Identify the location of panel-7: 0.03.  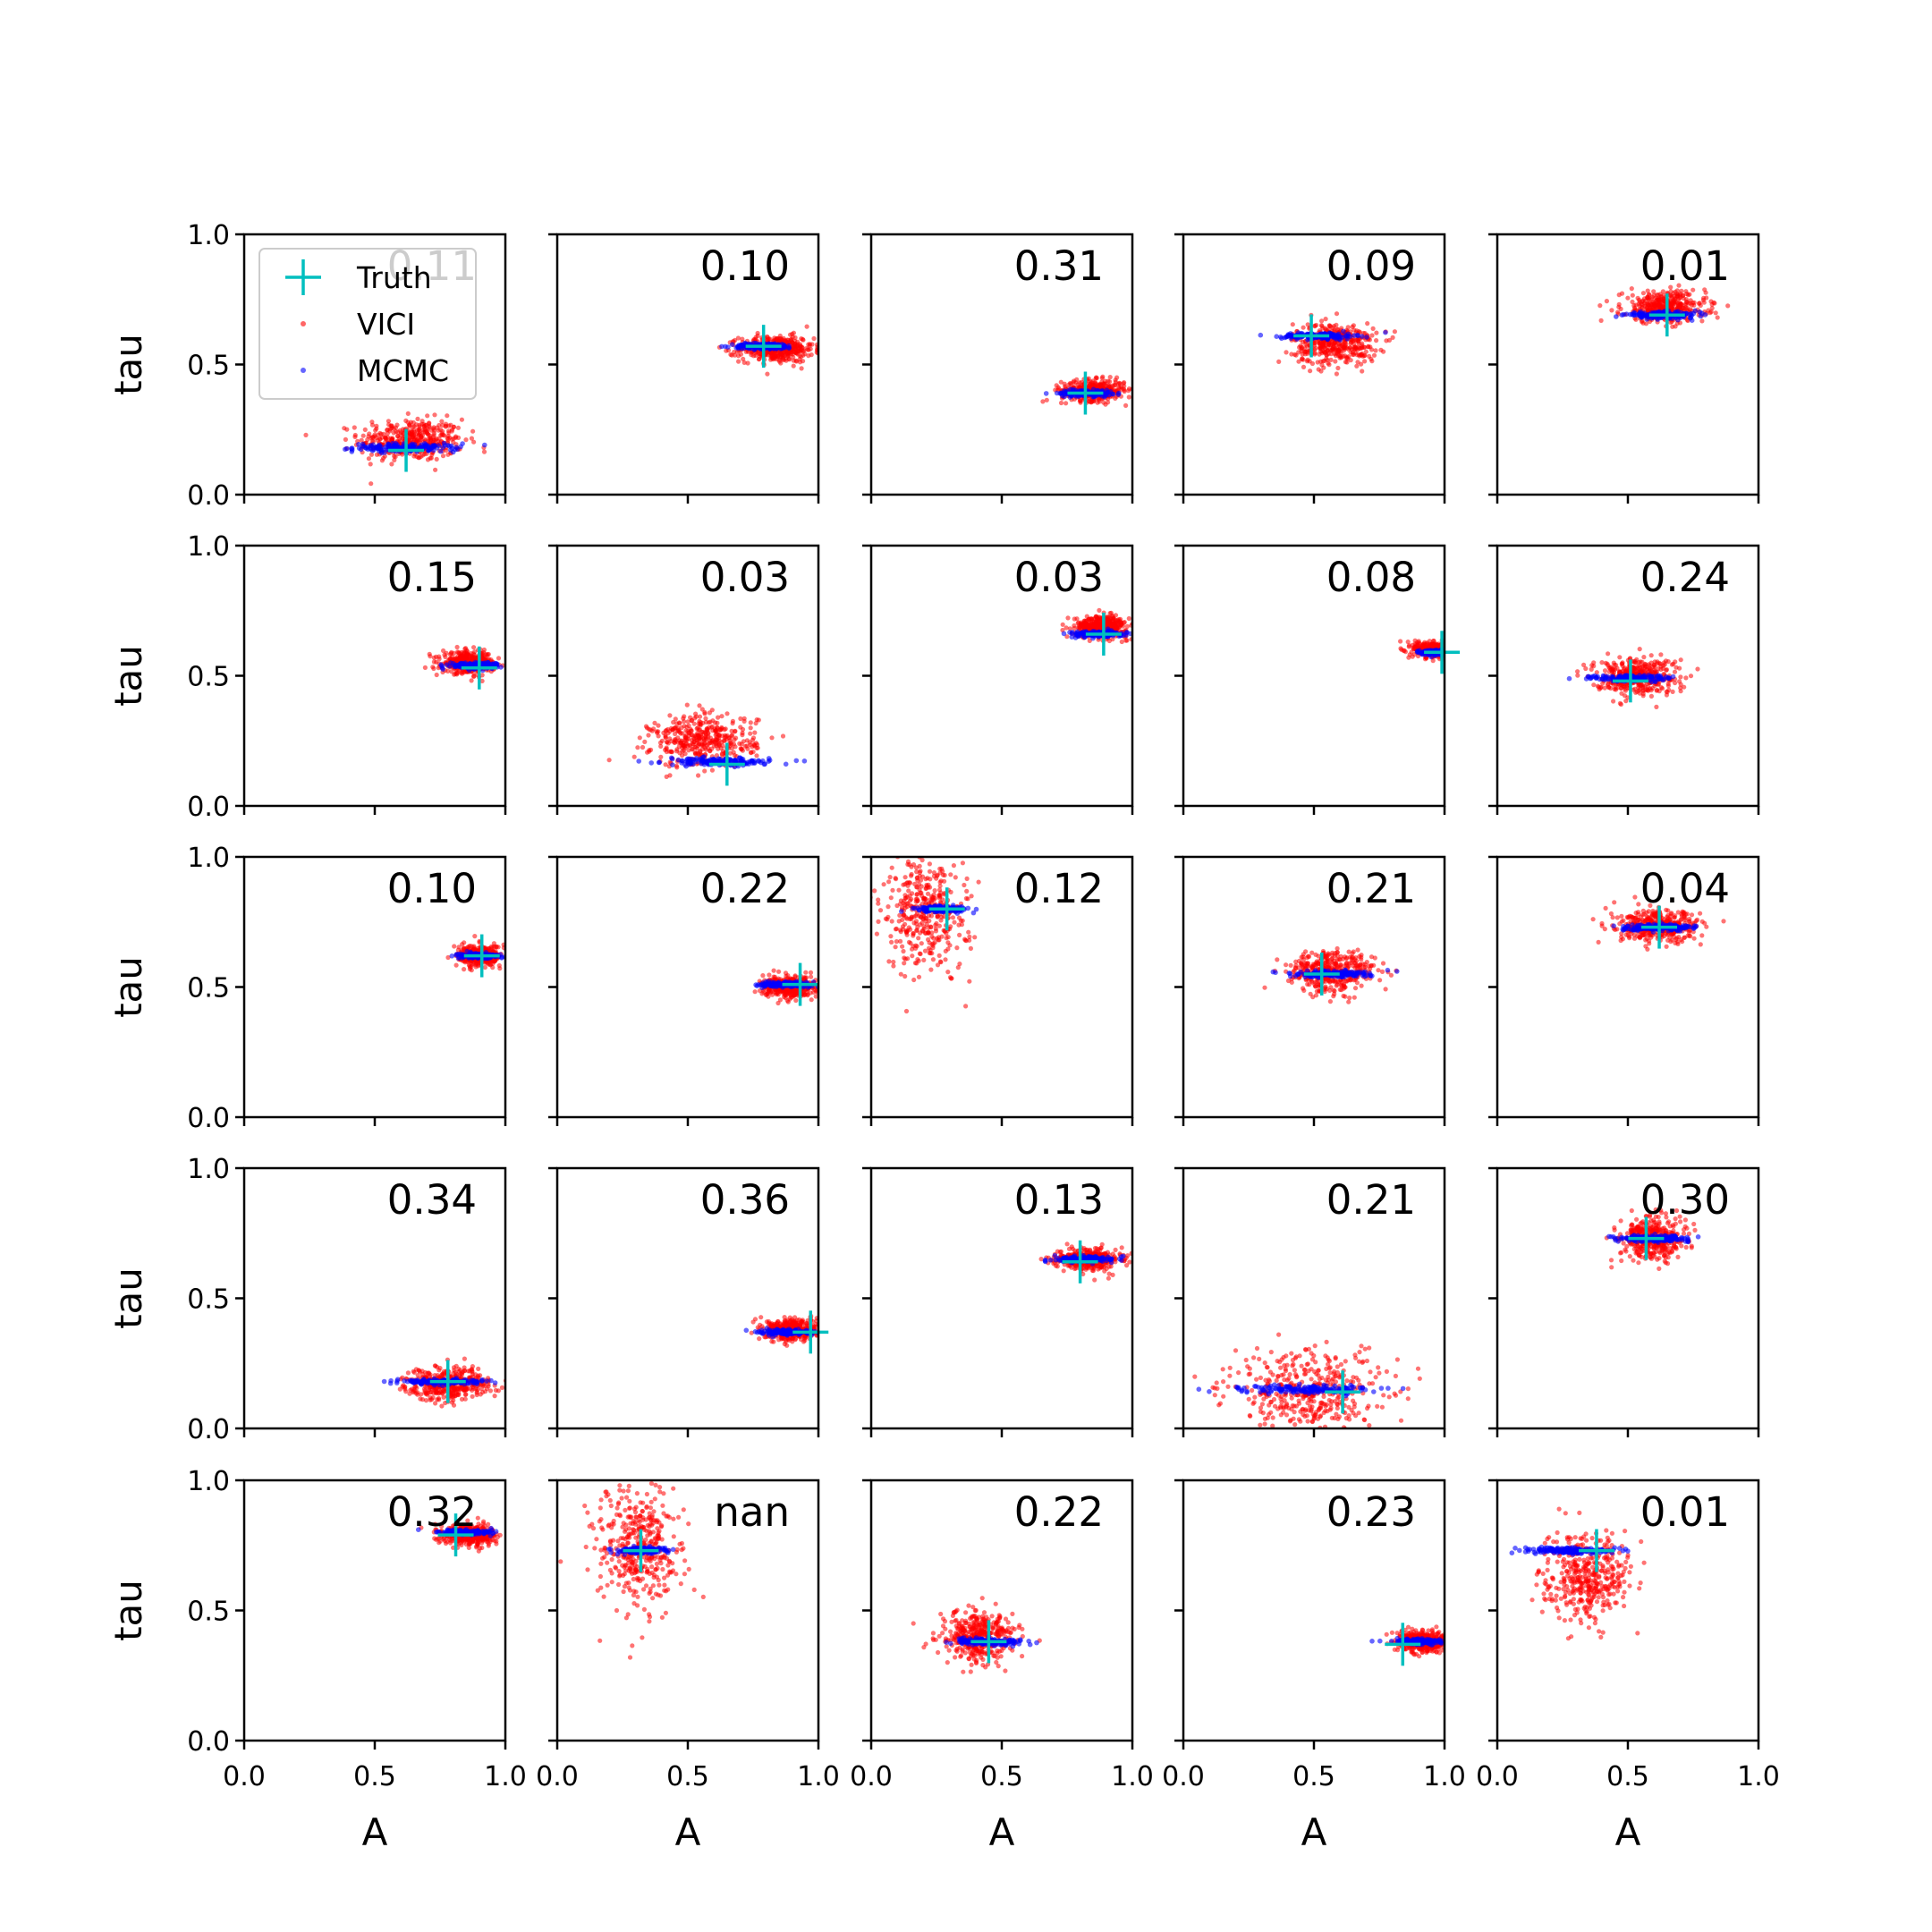
(684, 679).